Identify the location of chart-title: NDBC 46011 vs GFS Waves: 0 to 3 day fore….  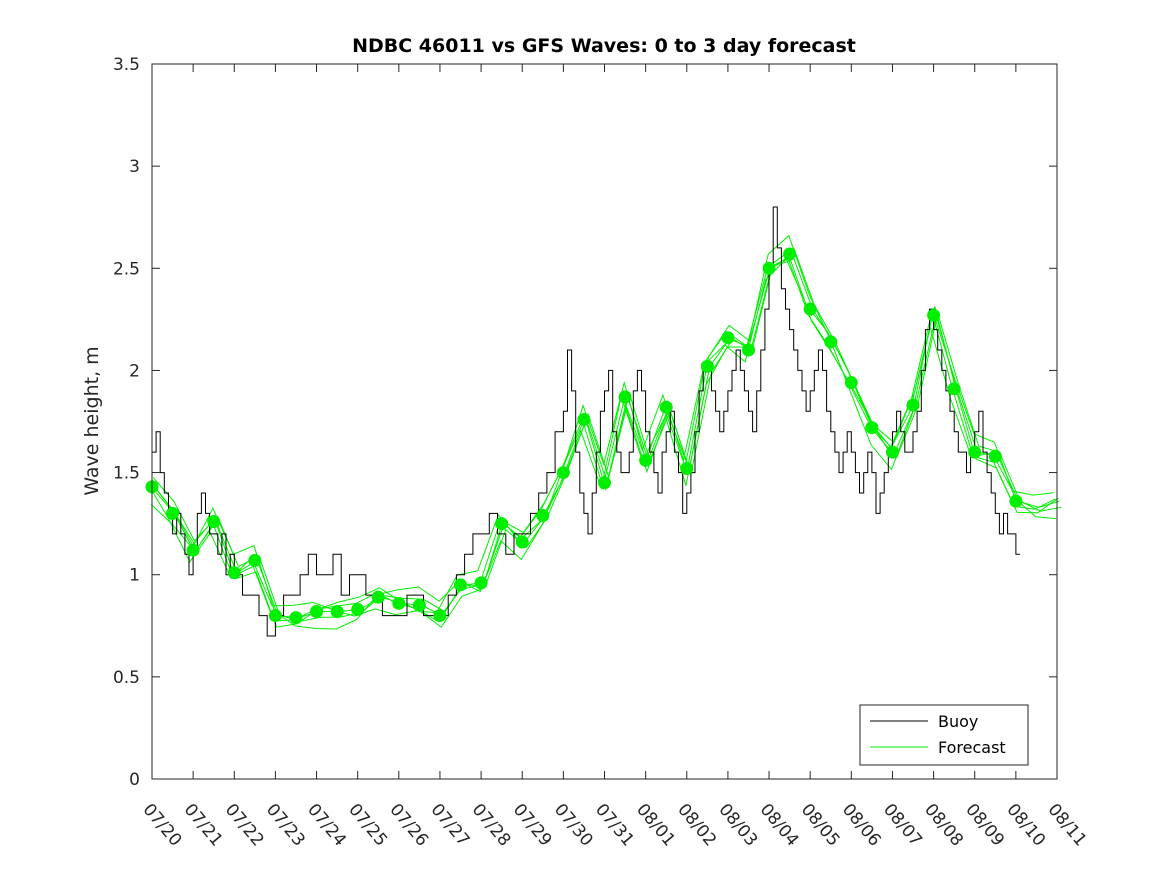
(604, 46).